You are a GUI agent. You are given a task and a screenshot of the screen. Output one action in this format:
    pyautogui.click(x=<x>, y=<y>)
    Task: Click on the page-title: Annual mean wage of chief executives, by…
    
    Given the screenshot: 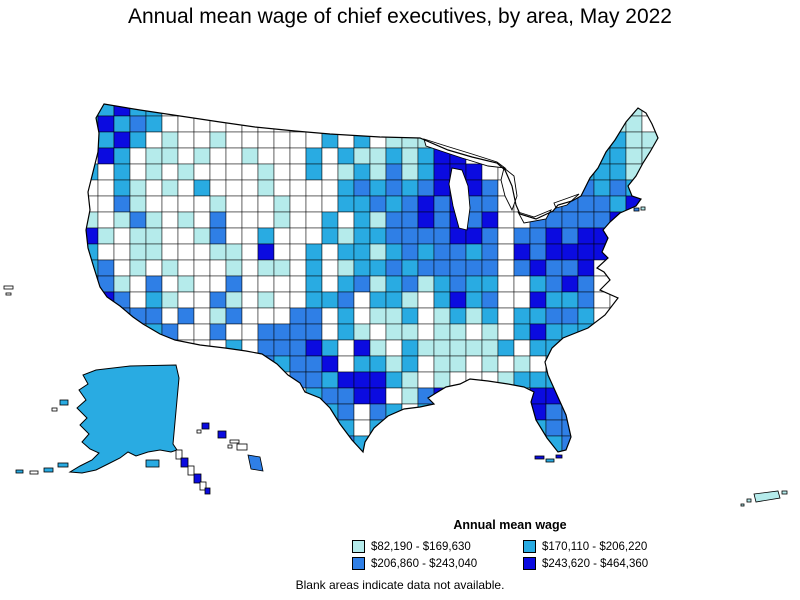 What is the action you would take?
    pyautogui.click(x=400, y=16)
    